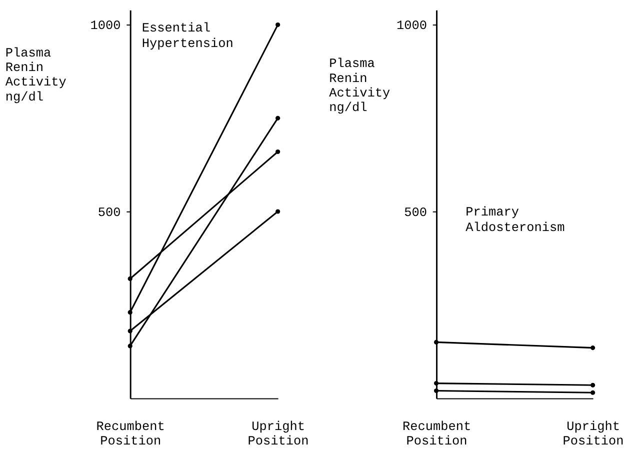 This screenshot has width=629, height=475. I want to click on annotation: Essential Hypertension, so click(188, 36).